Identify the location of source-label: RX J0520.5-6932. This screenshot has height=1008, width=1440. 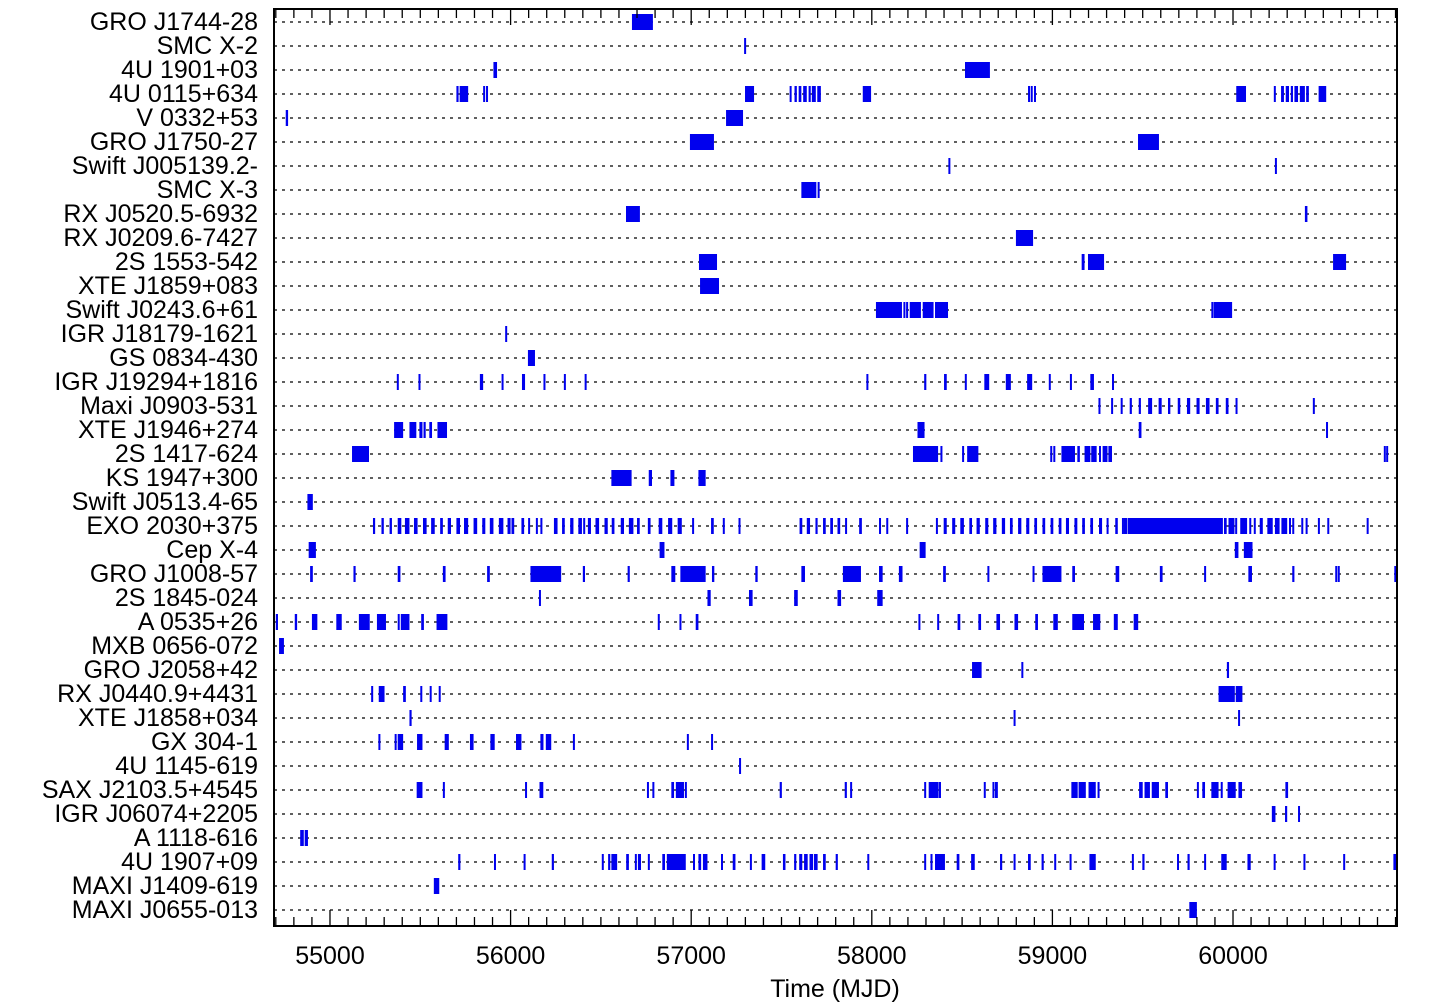
(160, 214).